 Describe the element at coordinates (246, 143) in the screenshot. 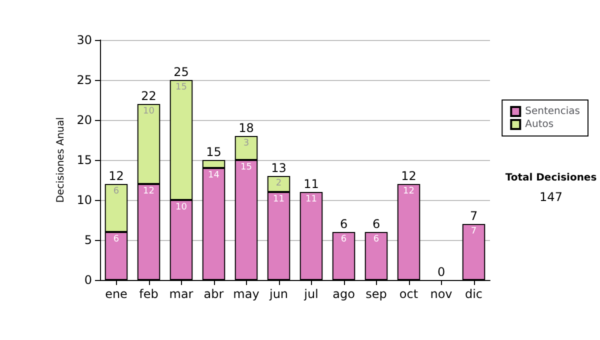

I see `data-label: 3` at that location.